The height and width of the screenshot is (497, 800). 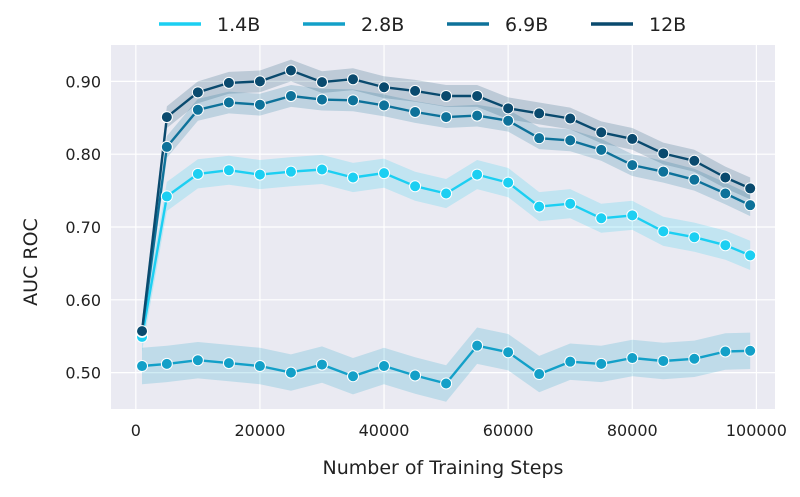 What do you see at coordinates (756, 430) in the screenshot?
I see `x-tick-label: 100000` at bounding box center [756, 430].